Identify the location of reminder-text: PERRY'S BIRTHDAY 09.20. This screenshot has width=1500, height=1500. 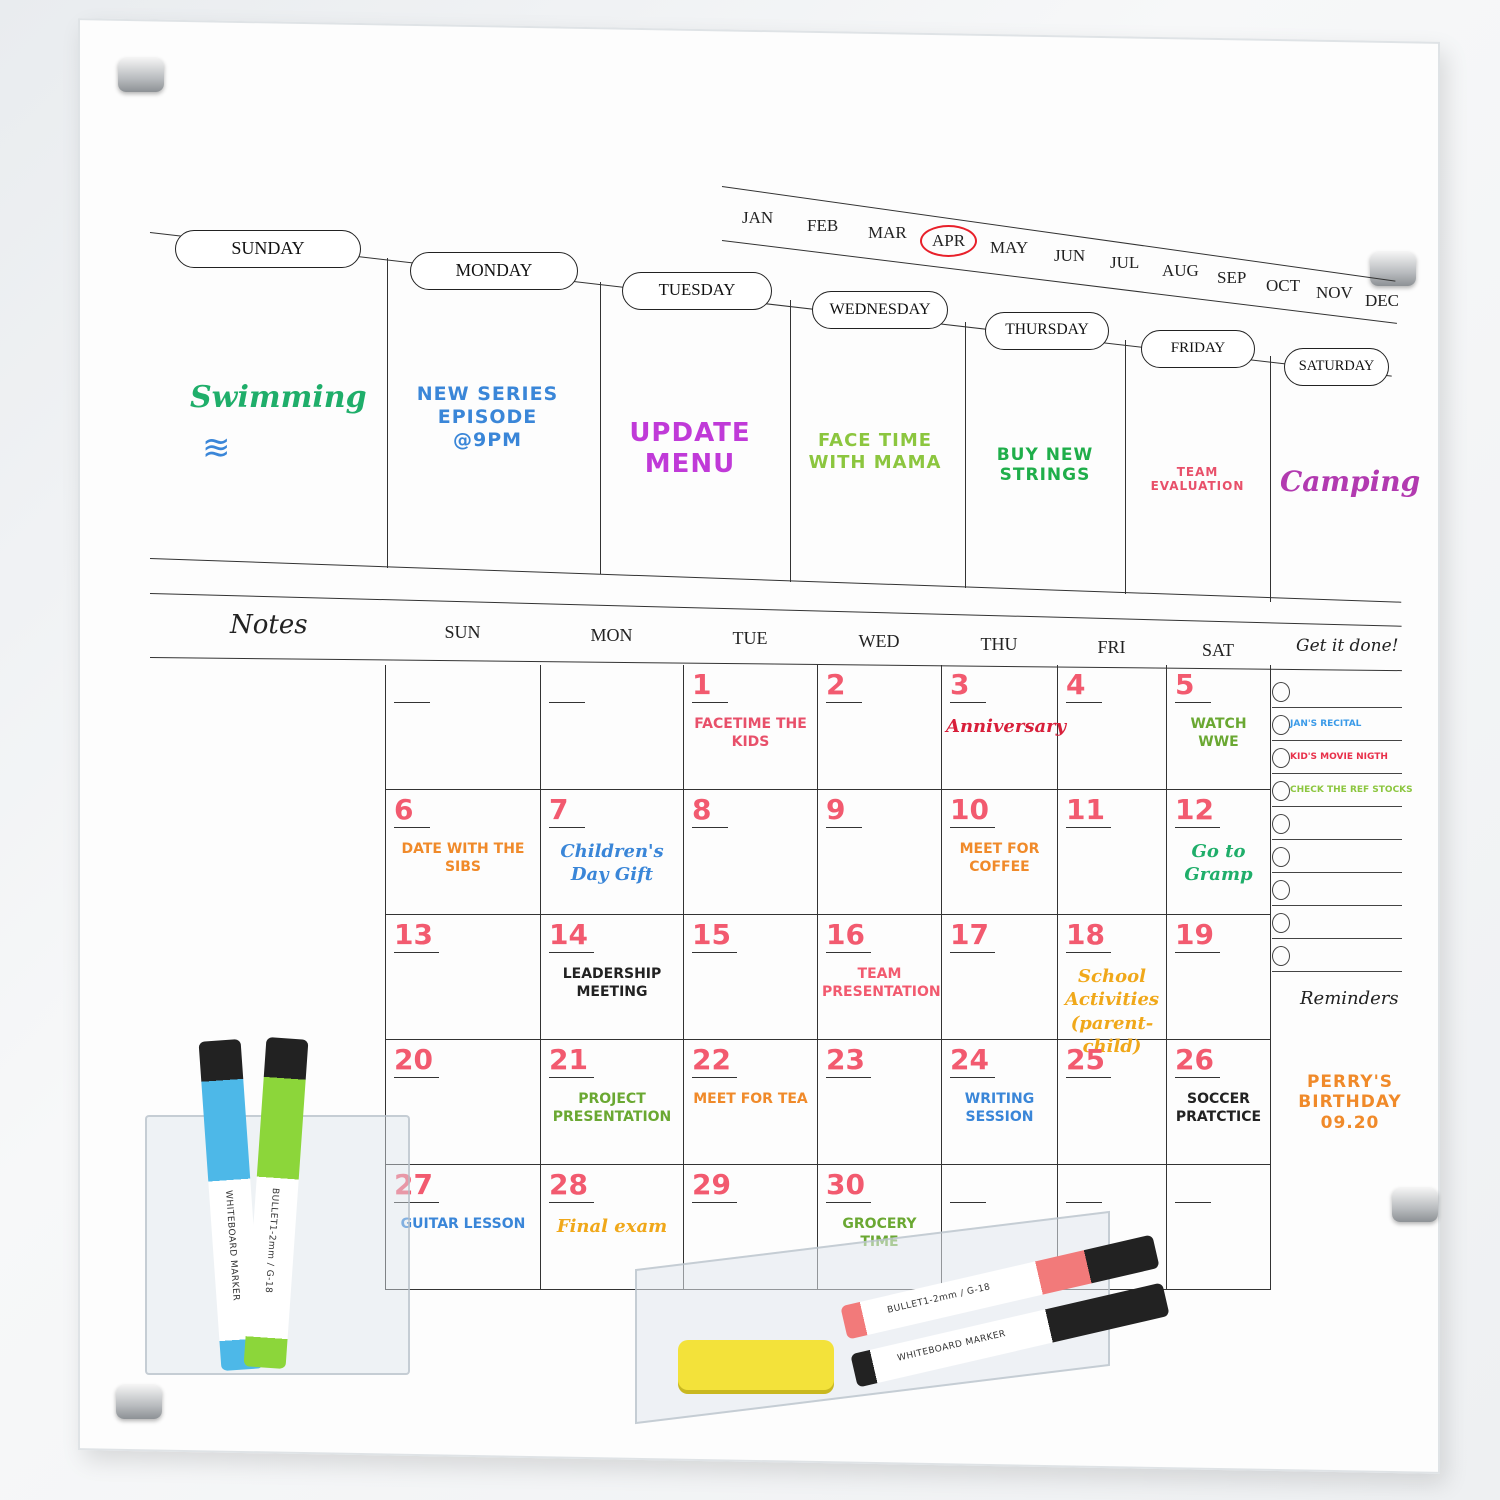
(1350, 1102).